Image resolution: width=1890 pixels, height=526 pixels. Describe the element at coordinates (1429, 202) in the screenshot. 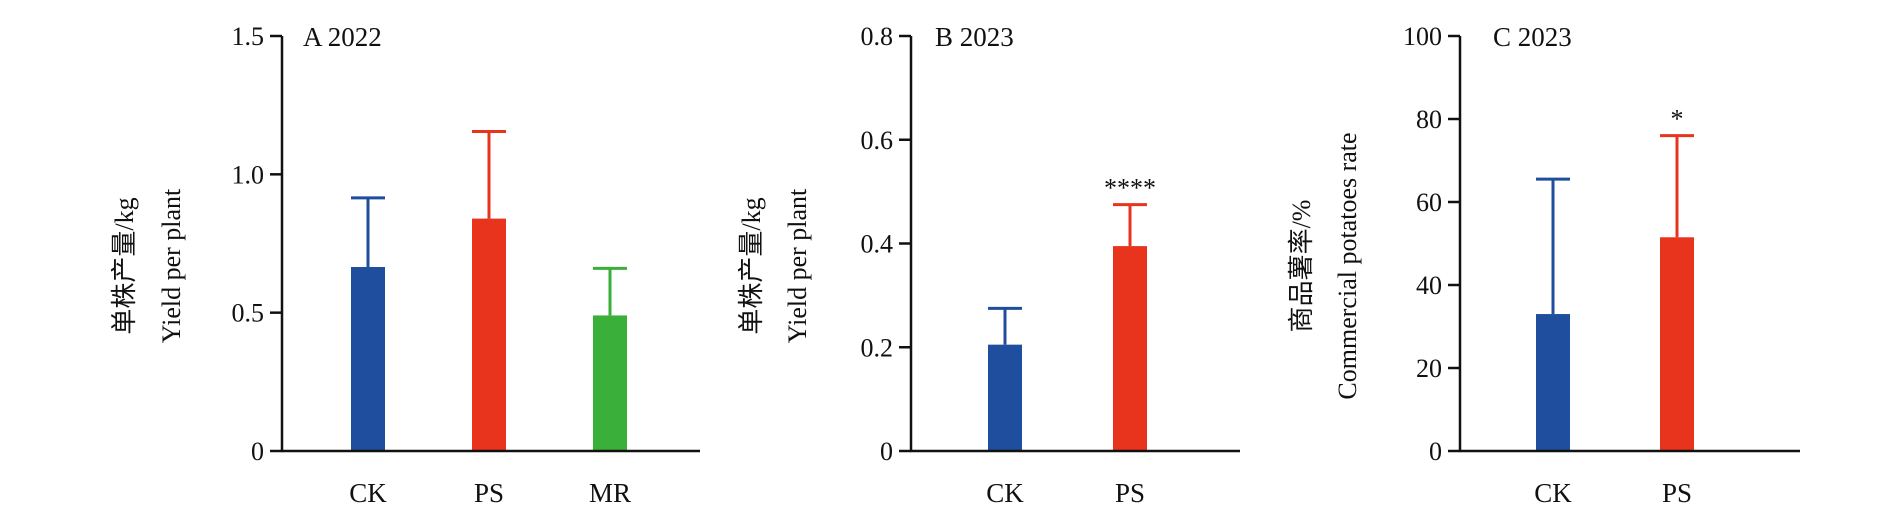

I see `panel-c-ytick-label-3: 60` at that location.